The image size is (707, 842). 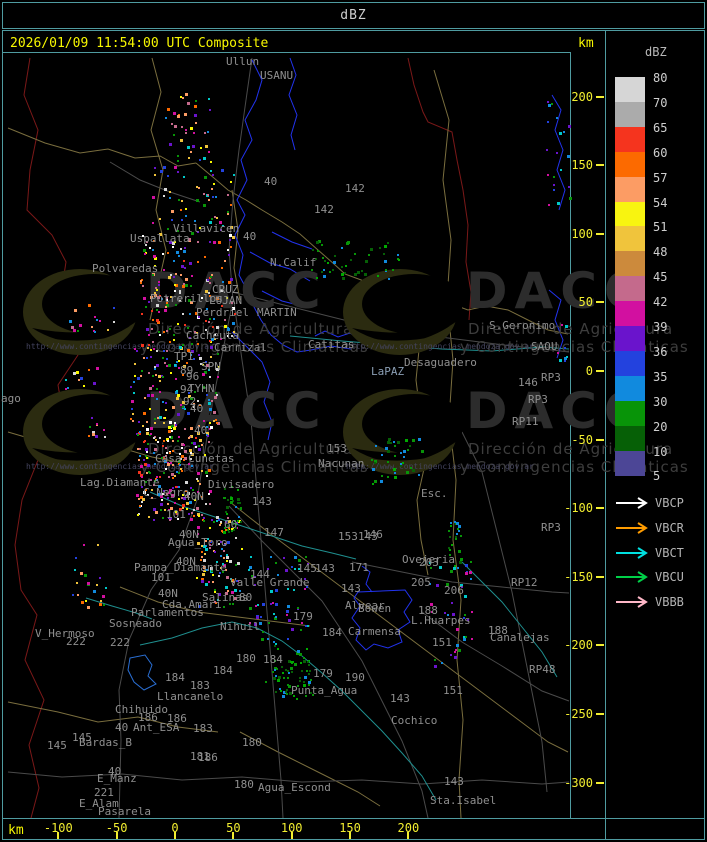 I want to click on x-axis-unit: km, so click(x=16, y=830).